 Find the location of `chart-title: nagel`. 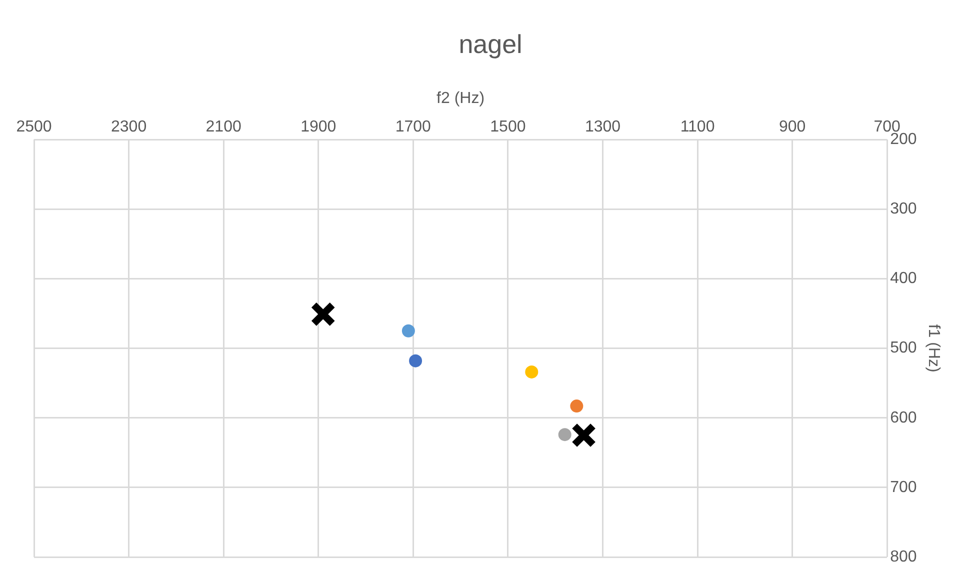

chart-title: nagel is located at coordinates (490, 43).